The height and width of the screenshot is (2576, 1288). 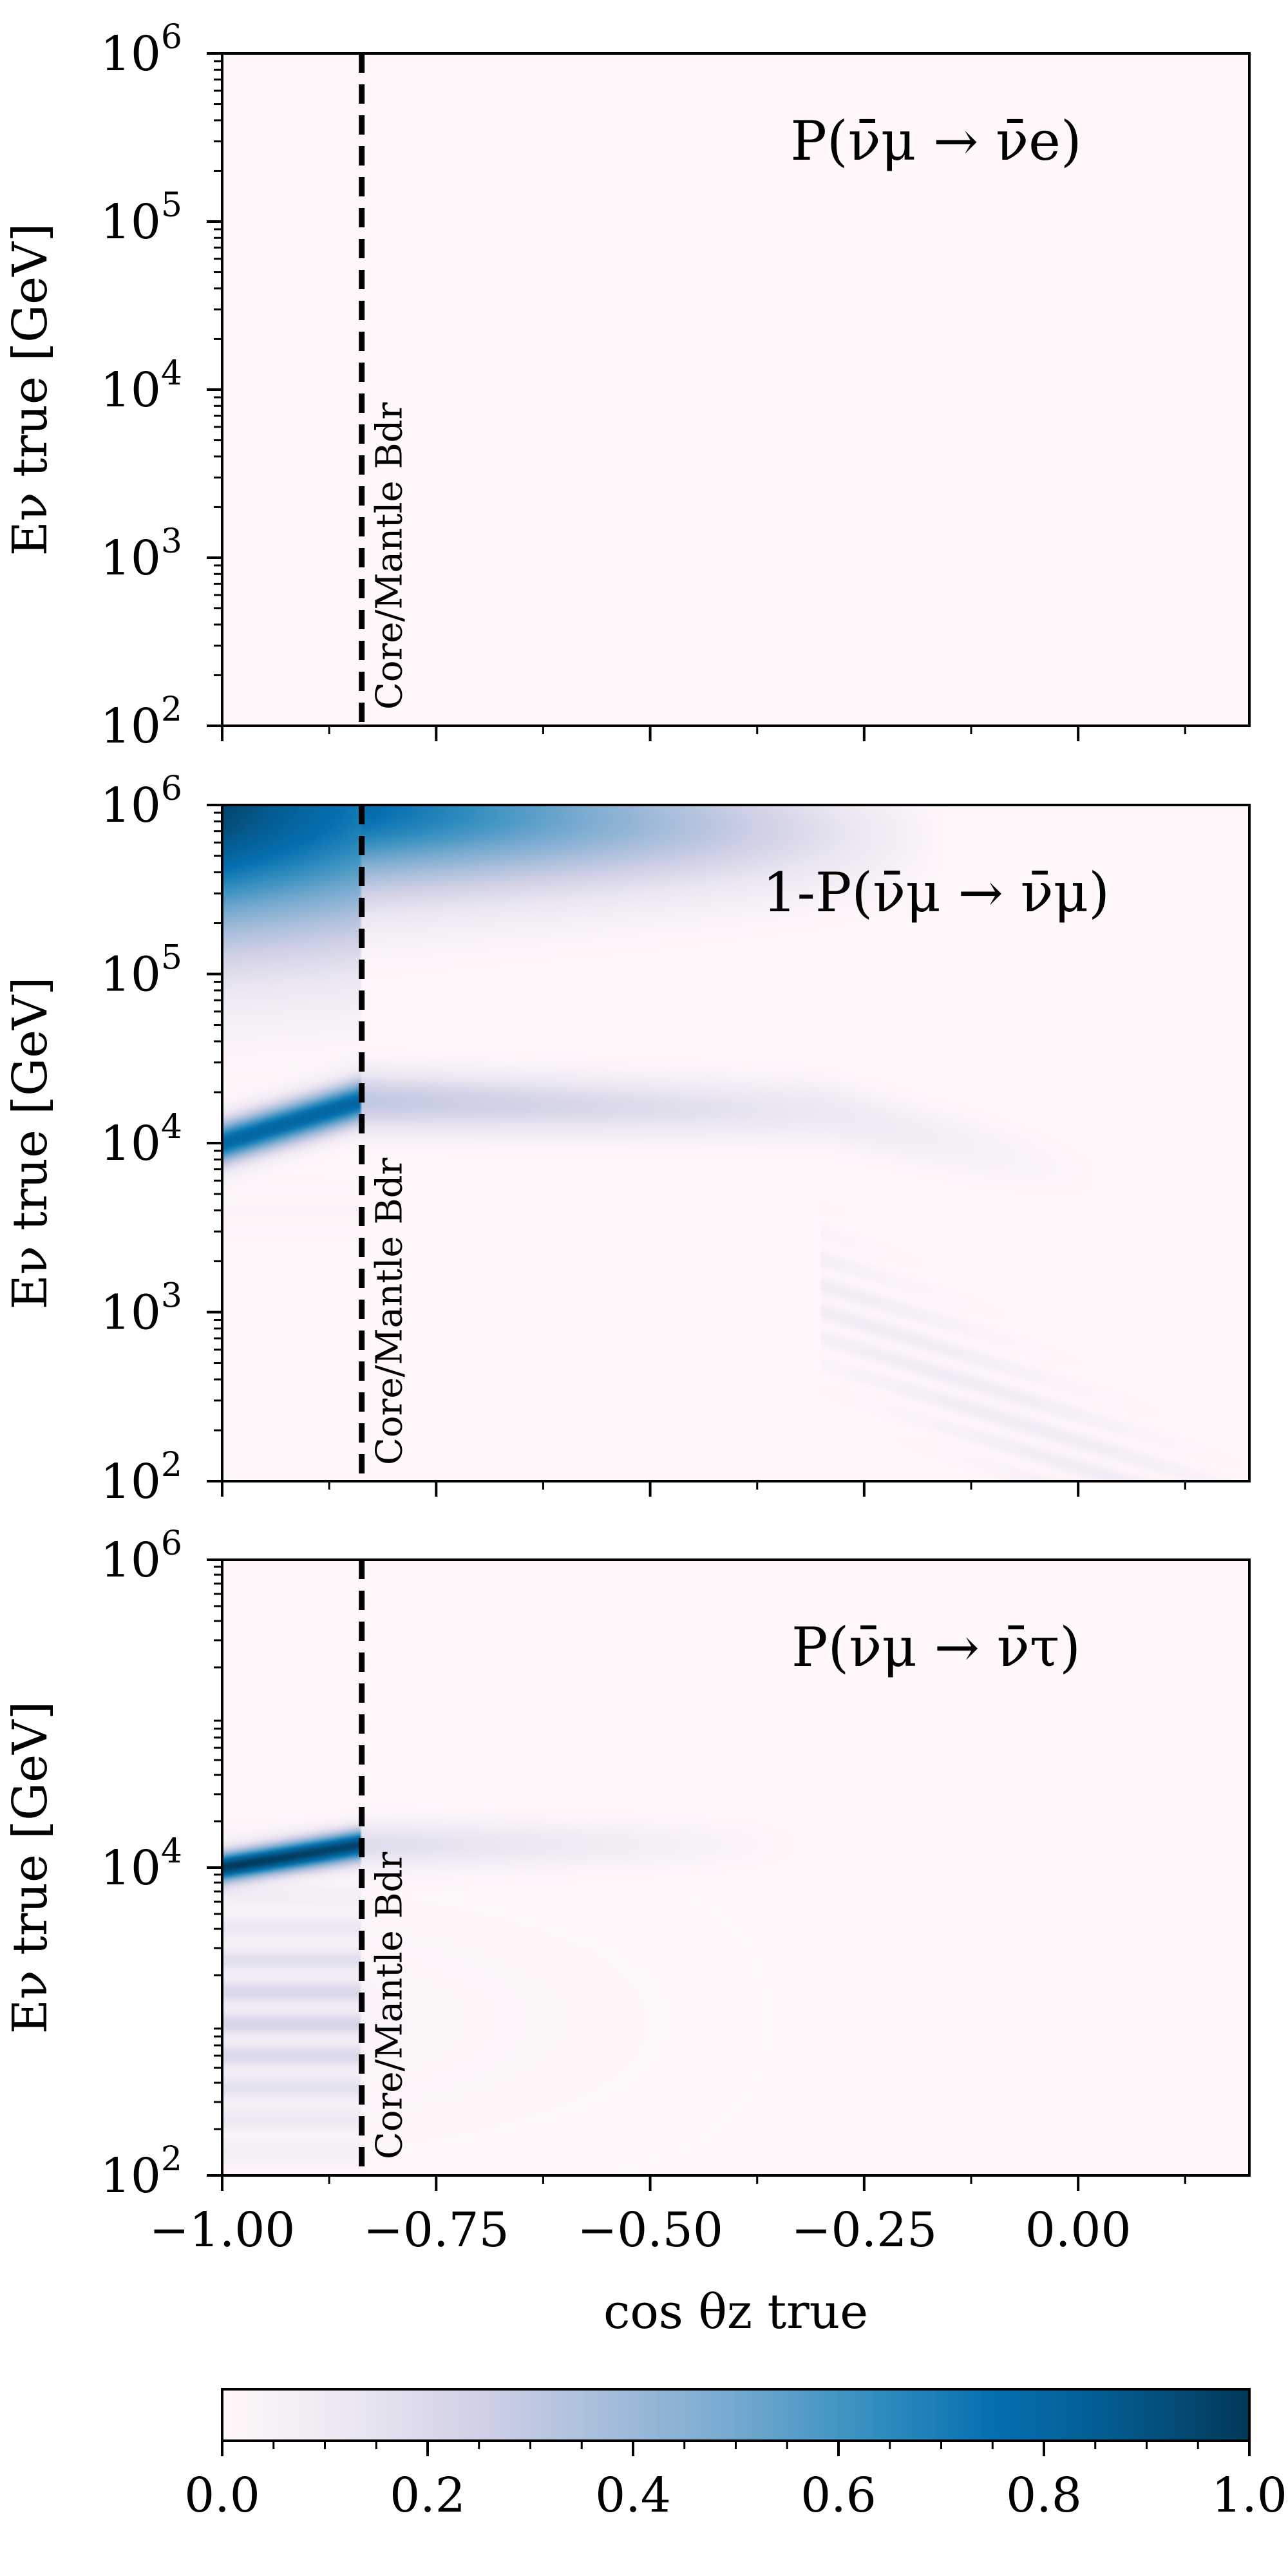 What do you see at coordinates (936, 1647) in the screenshot?
I see `panel-title: P(ν̄μ → ν̄τ)` at bounding box center [936, 1647].